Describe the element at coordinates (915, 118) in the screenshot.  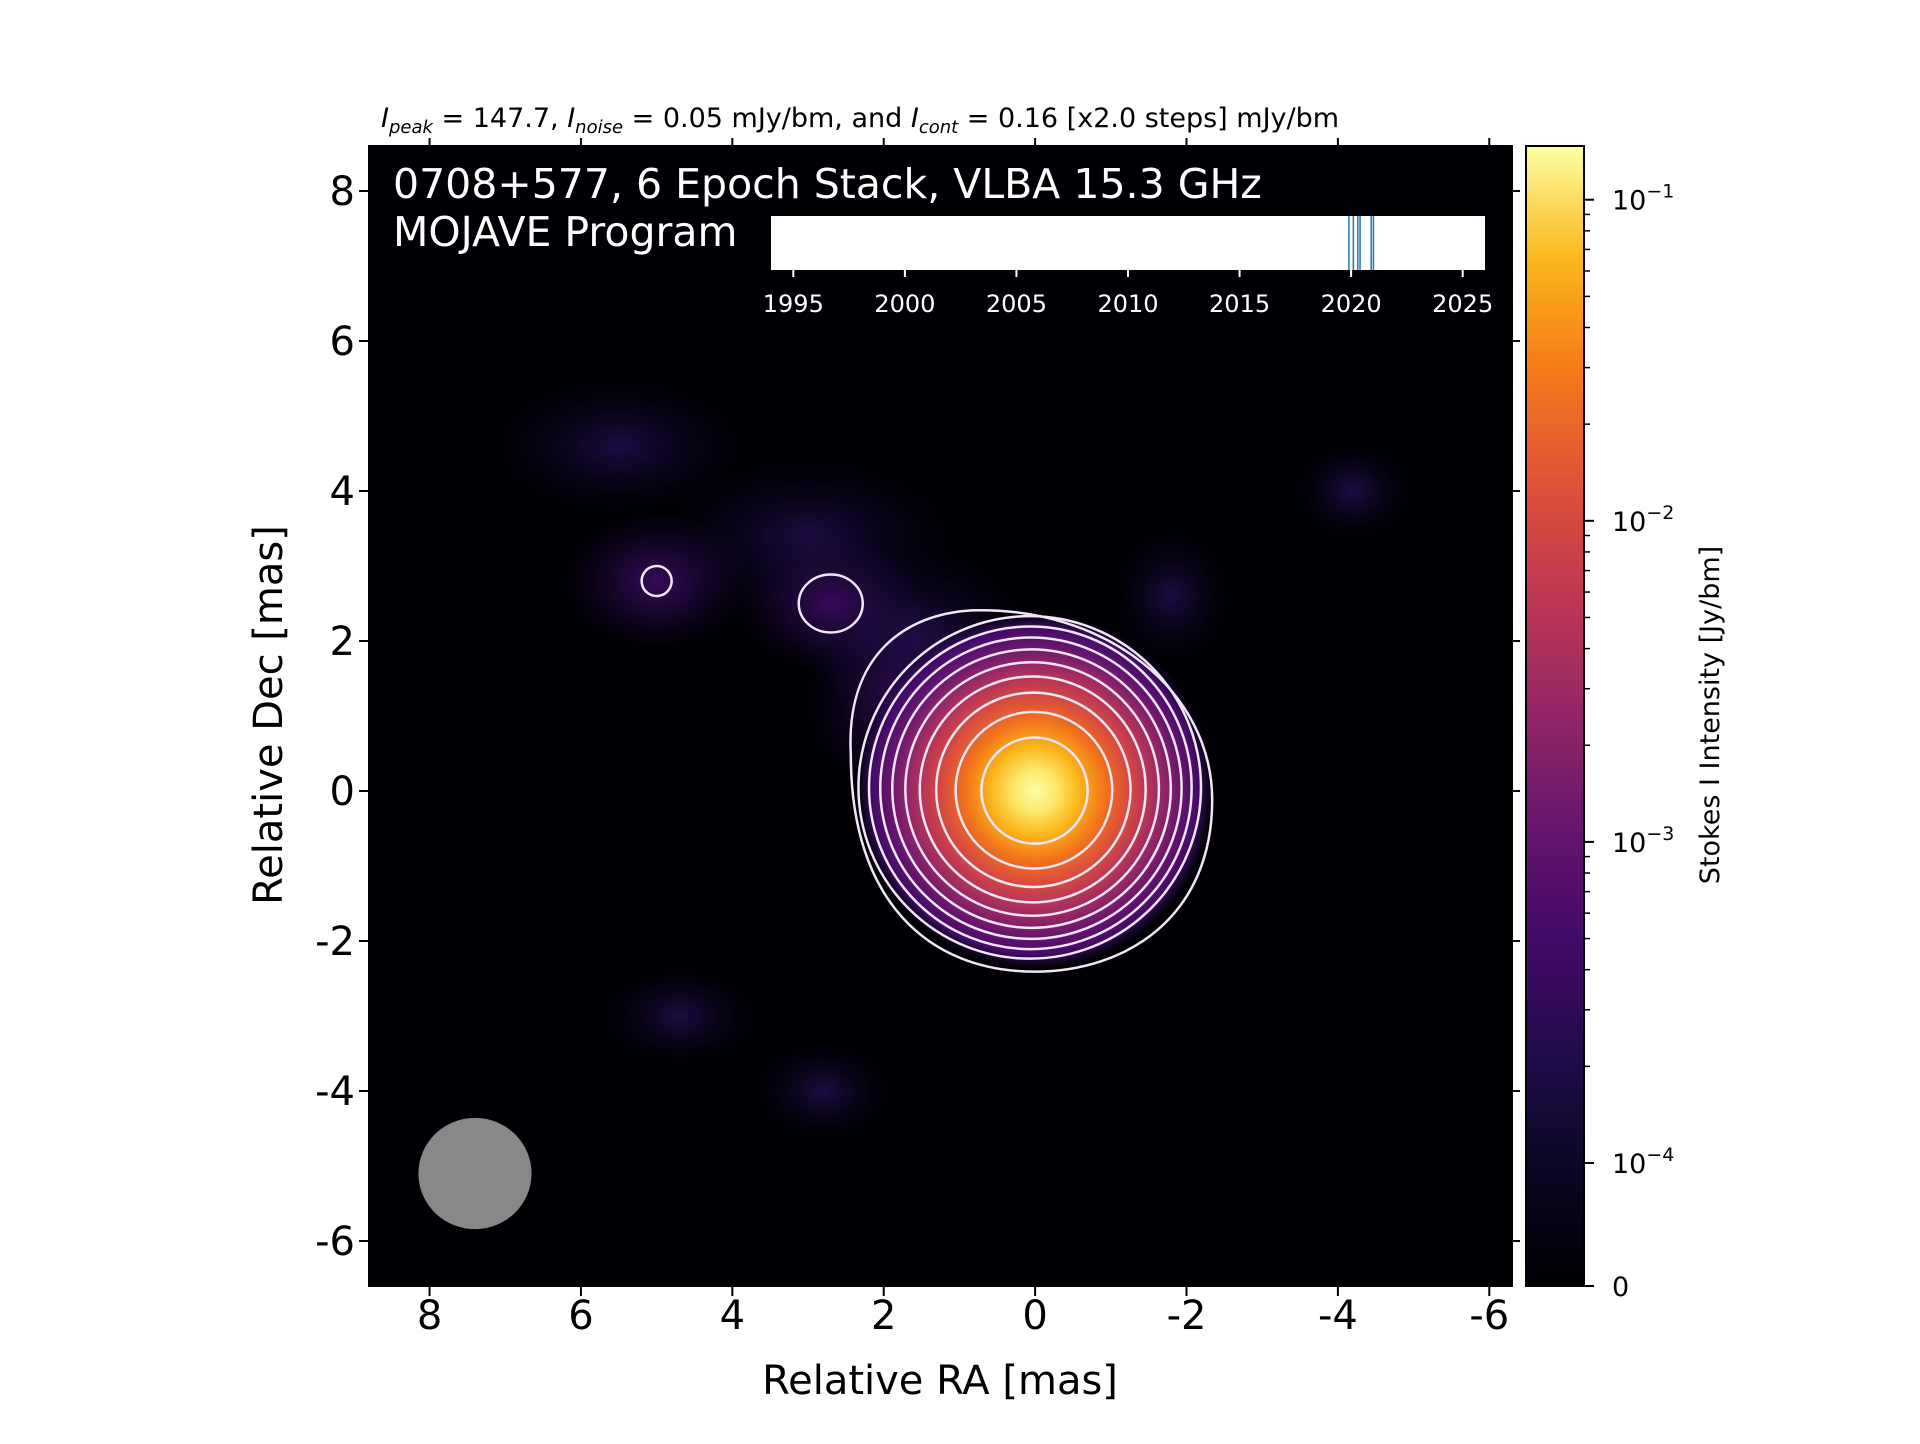
I see `cont-symbol: I` at that location.